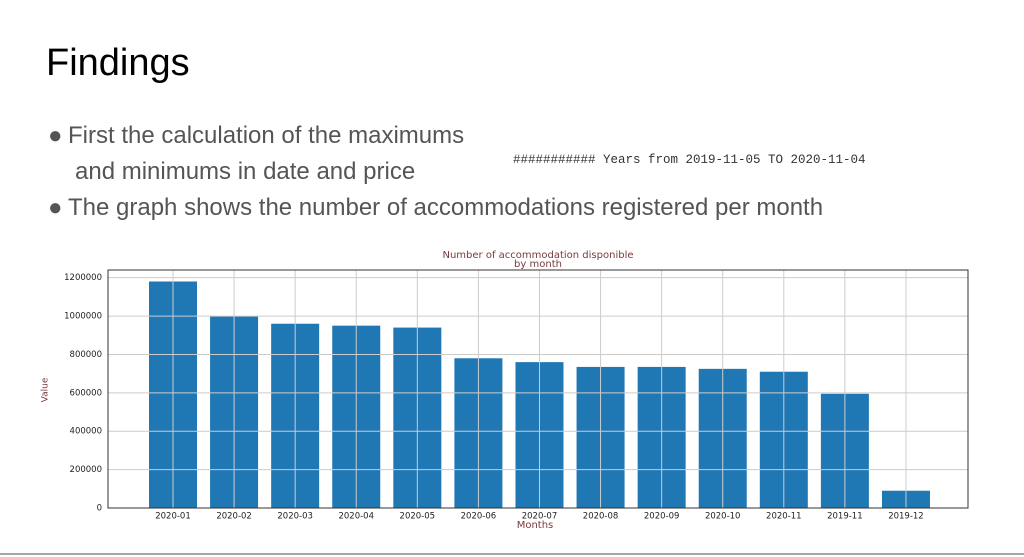 The height and width of the screenshot is (557, 1024). Describe the element at coordinates (537, 255) in the screenshot. I see `chart-title: Number of accommodation disponible` at that location.